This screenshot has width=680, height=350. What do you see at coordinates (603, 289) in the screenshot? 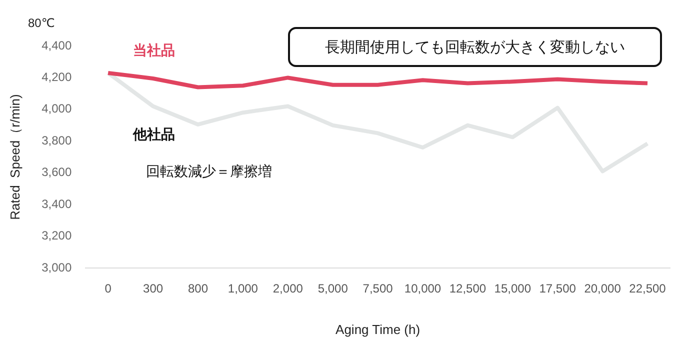
I see `x-tick-label: 20,000` at bounding box center [603, 289].